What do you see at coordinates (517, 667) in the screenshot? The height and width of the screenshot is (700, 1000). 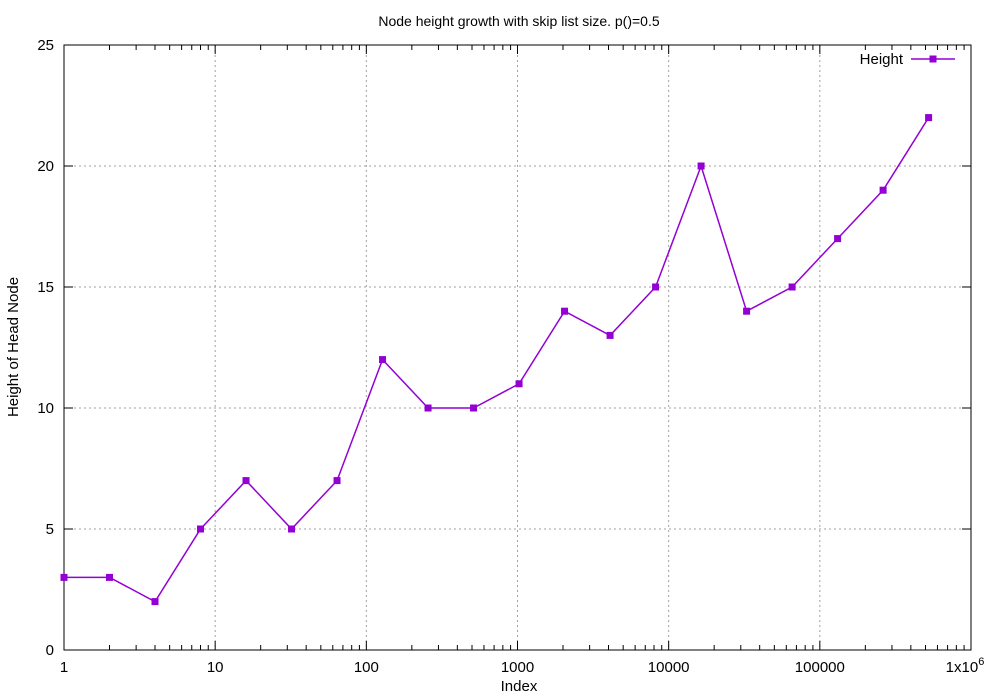 I see `x-tick-label: 1000` at bounding box center [517, 667].